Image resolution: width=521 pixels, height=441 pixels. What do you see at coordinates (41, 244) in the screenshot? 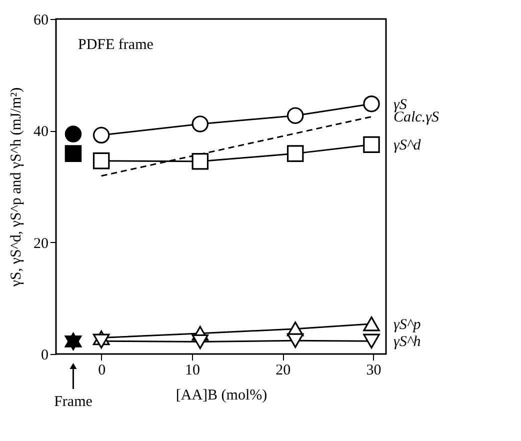
I see `y-tick-label: 20` at bounding box center [41, 244].